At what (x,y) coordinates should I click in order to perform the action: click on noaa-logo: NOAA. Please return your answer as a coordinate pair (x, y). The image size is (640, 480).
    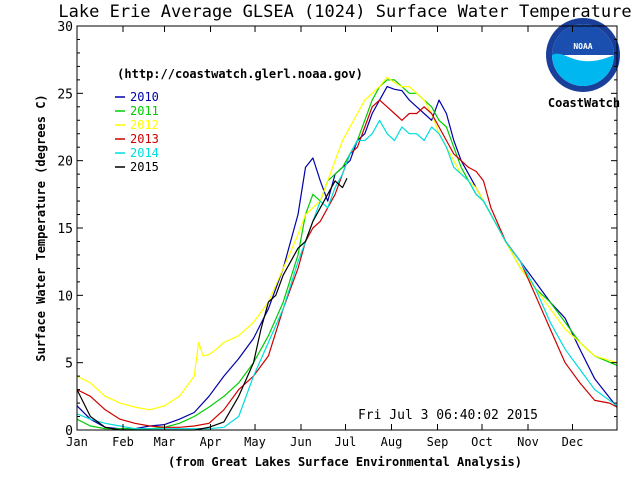
    Looking at the image, I should click on (583, 55).